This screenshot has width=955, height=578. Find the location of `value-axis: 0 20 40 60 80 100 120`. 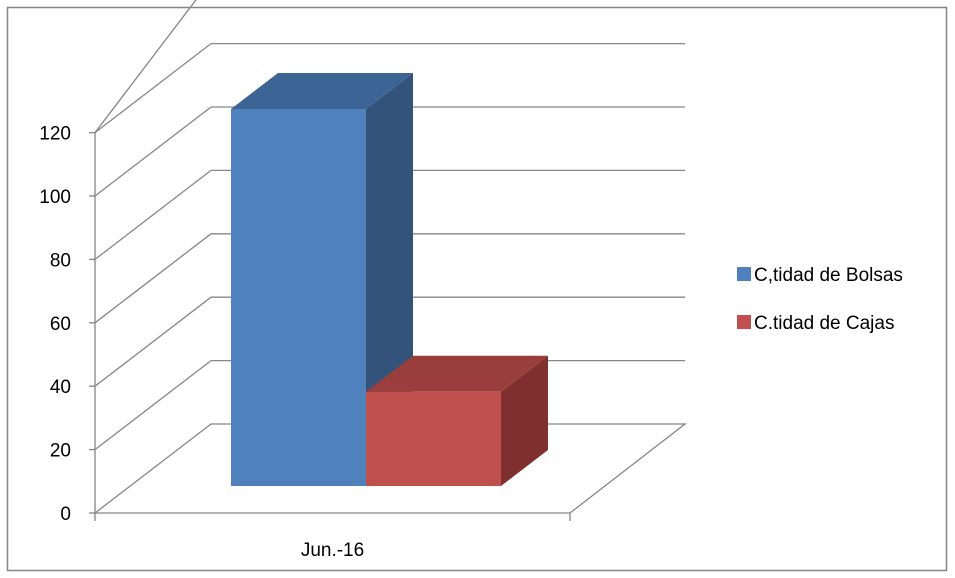

value-axis: 0 20 40 60 80 100 120 is located at coordinates (67, 324).